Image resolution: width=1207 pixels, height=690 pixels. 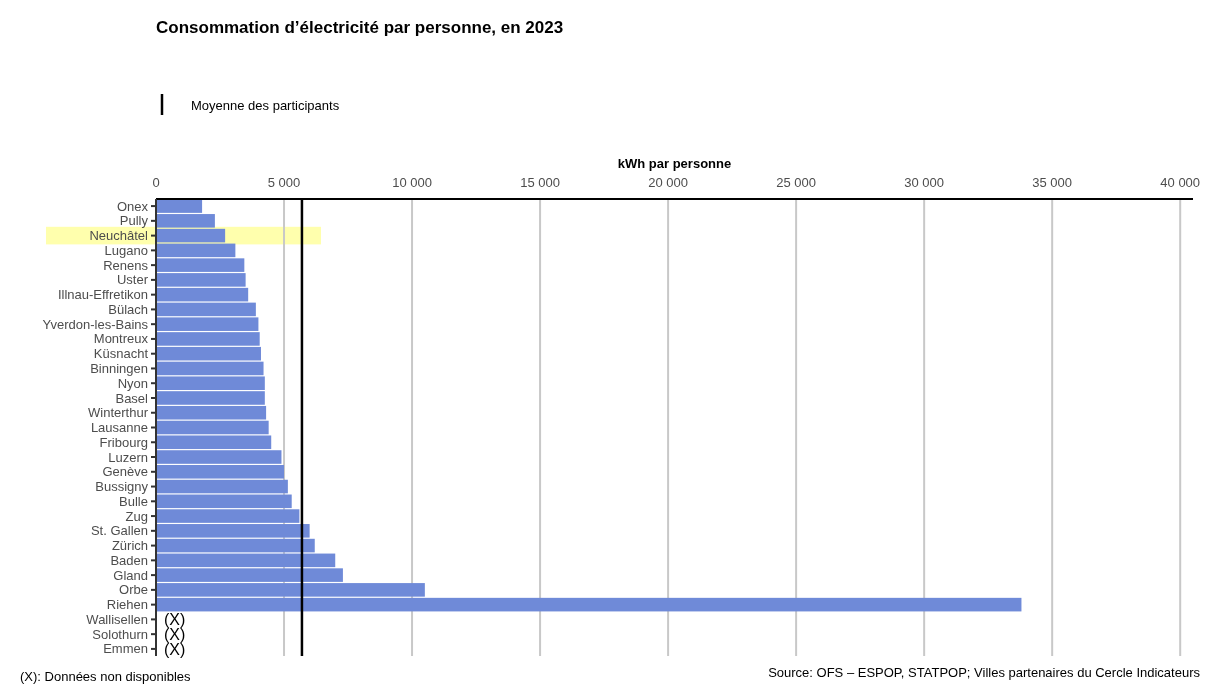 What do you see at coordinates (156, 182) in the screenshot?
I see `x-tick-label: 0` at bounding box center [156, 182].